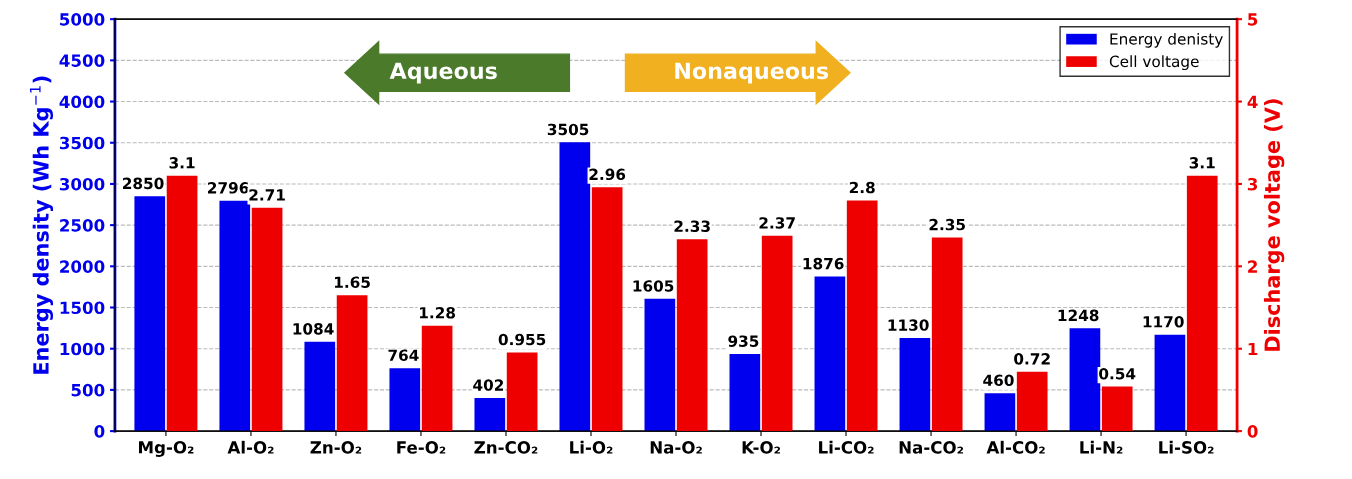 The height and width of the screenshot is (479, 1352). What do you see at coordinates (1032, 359) in the screenshot?
I see `data-label: 0.72` at bounding box center [1032, 359].